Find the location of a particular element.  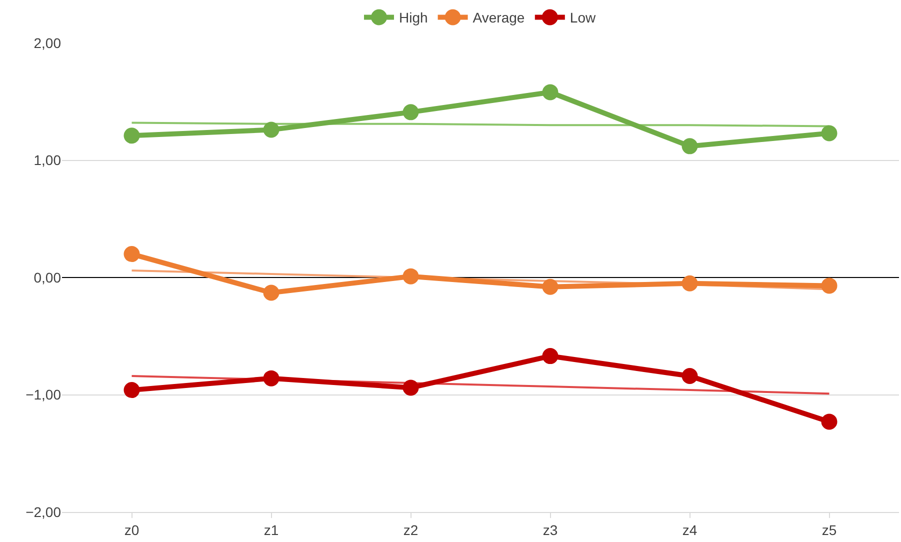

x-tick-label: z5 is located at coordinates (829, 530).